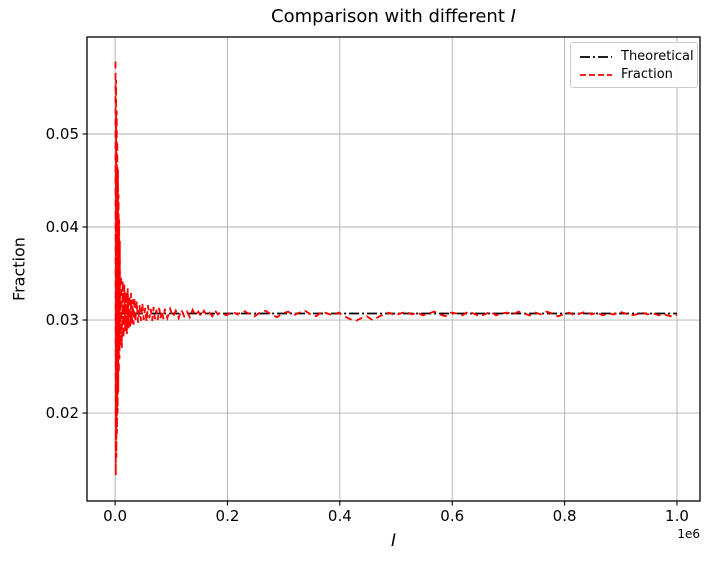  What do you see at coordinates (565, 516) in the screenshot?
I see `x-tick-label: 0.8` at bounding box center [565, 516].